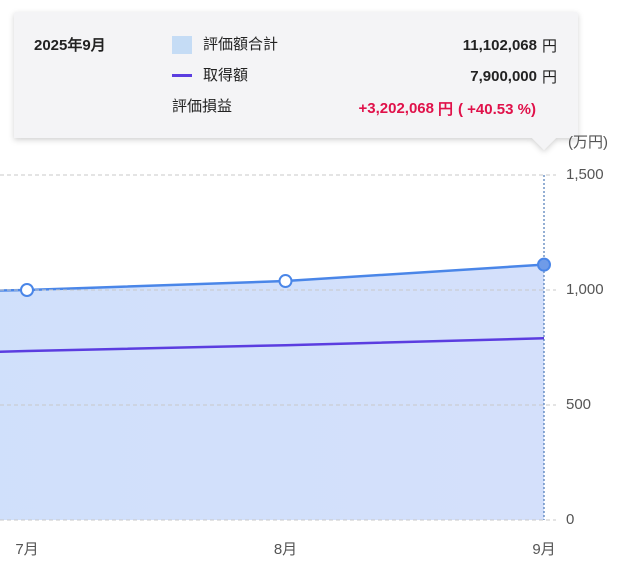 Image resolution: width=623 pixels, height=582 pixels. I want to click on y-tick-label: 1,000, so click(585, 289).